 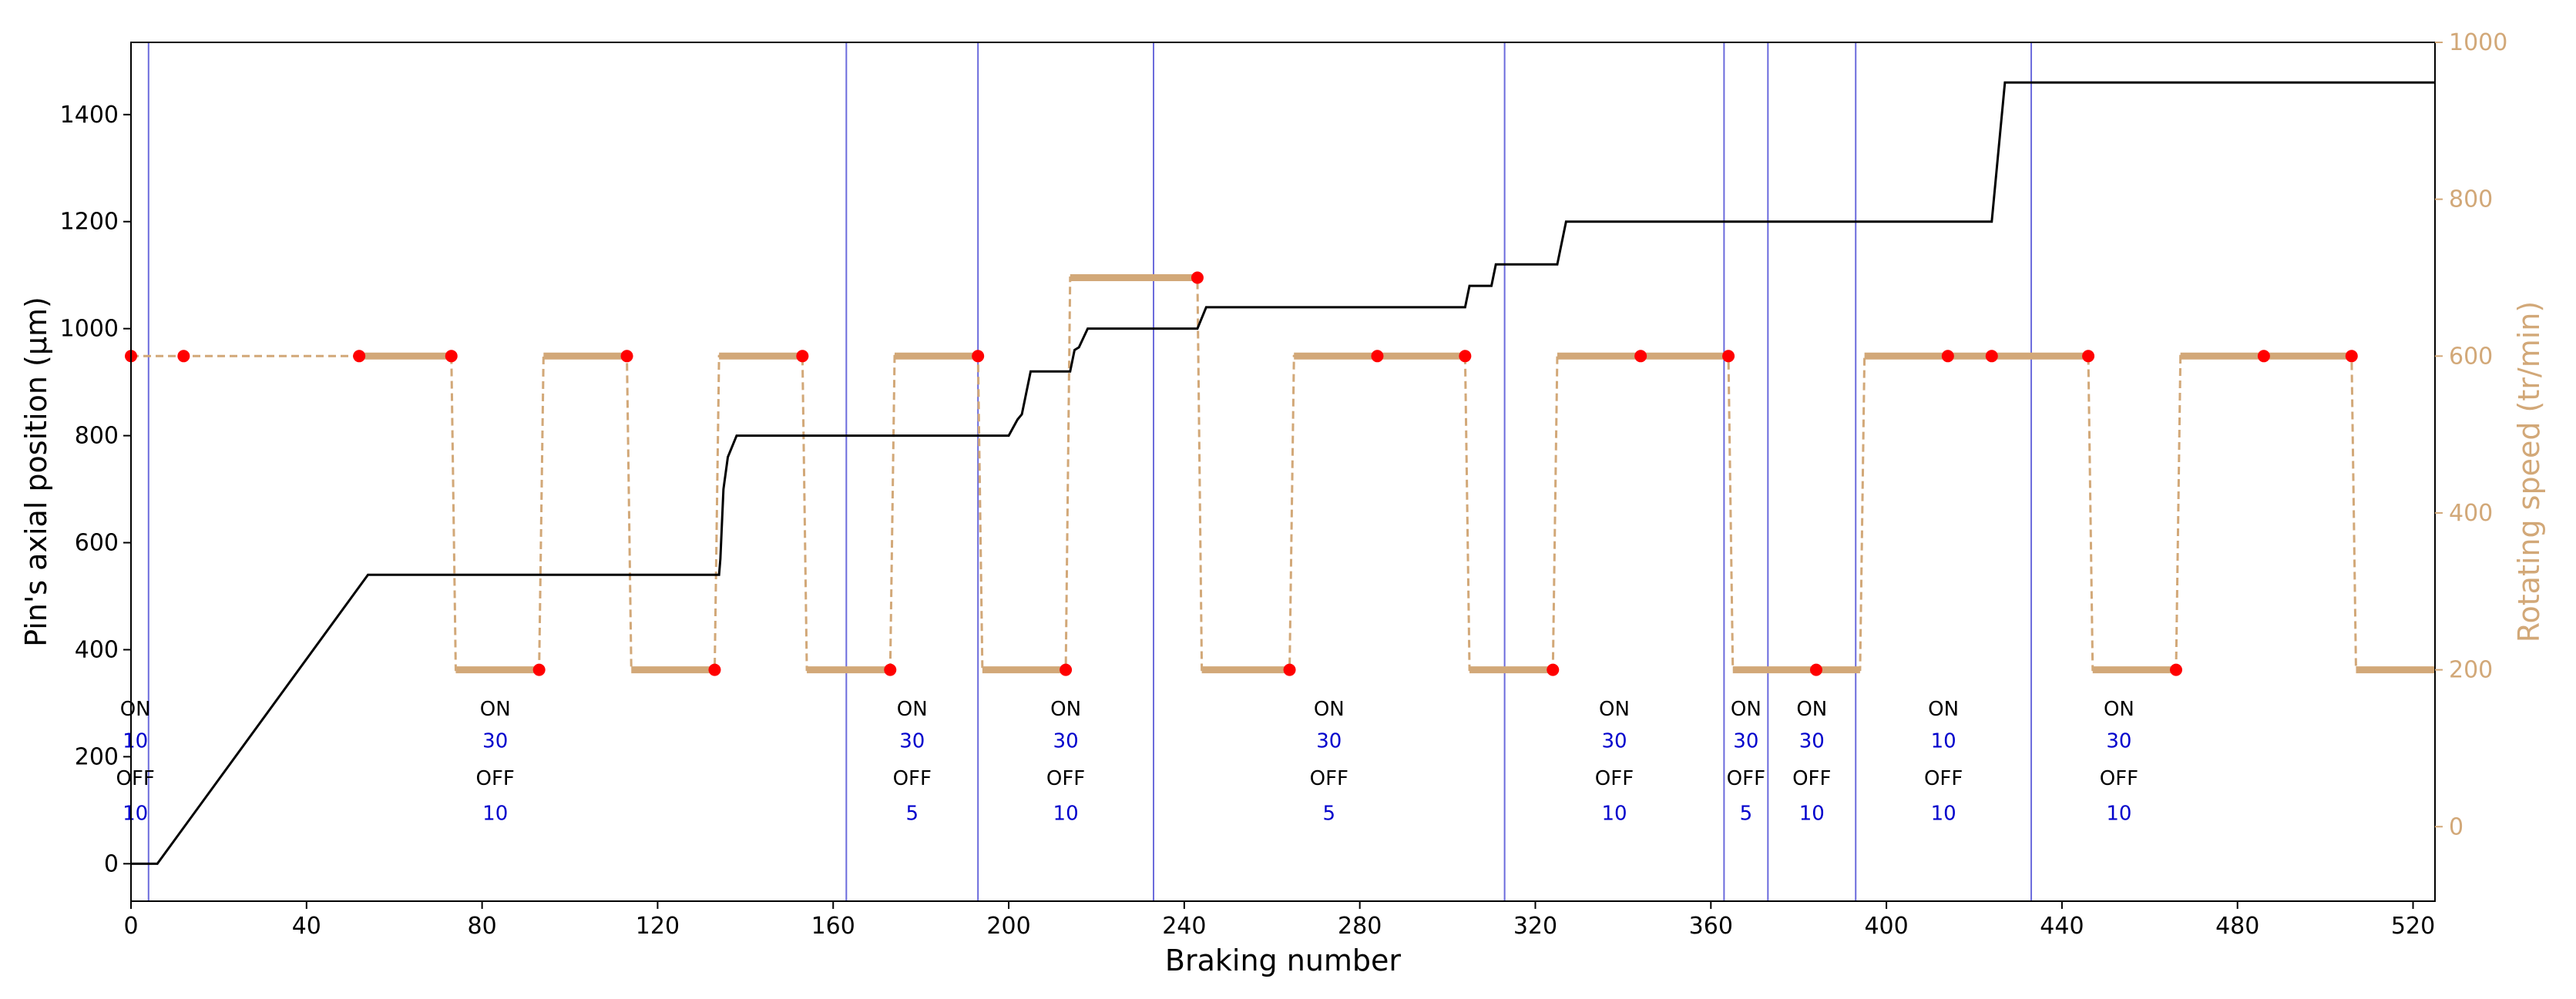 What do you see at coordinates (658, 926) in the screenshot?
I see `x-tick-label: 120` at bounding box center [658, 926].